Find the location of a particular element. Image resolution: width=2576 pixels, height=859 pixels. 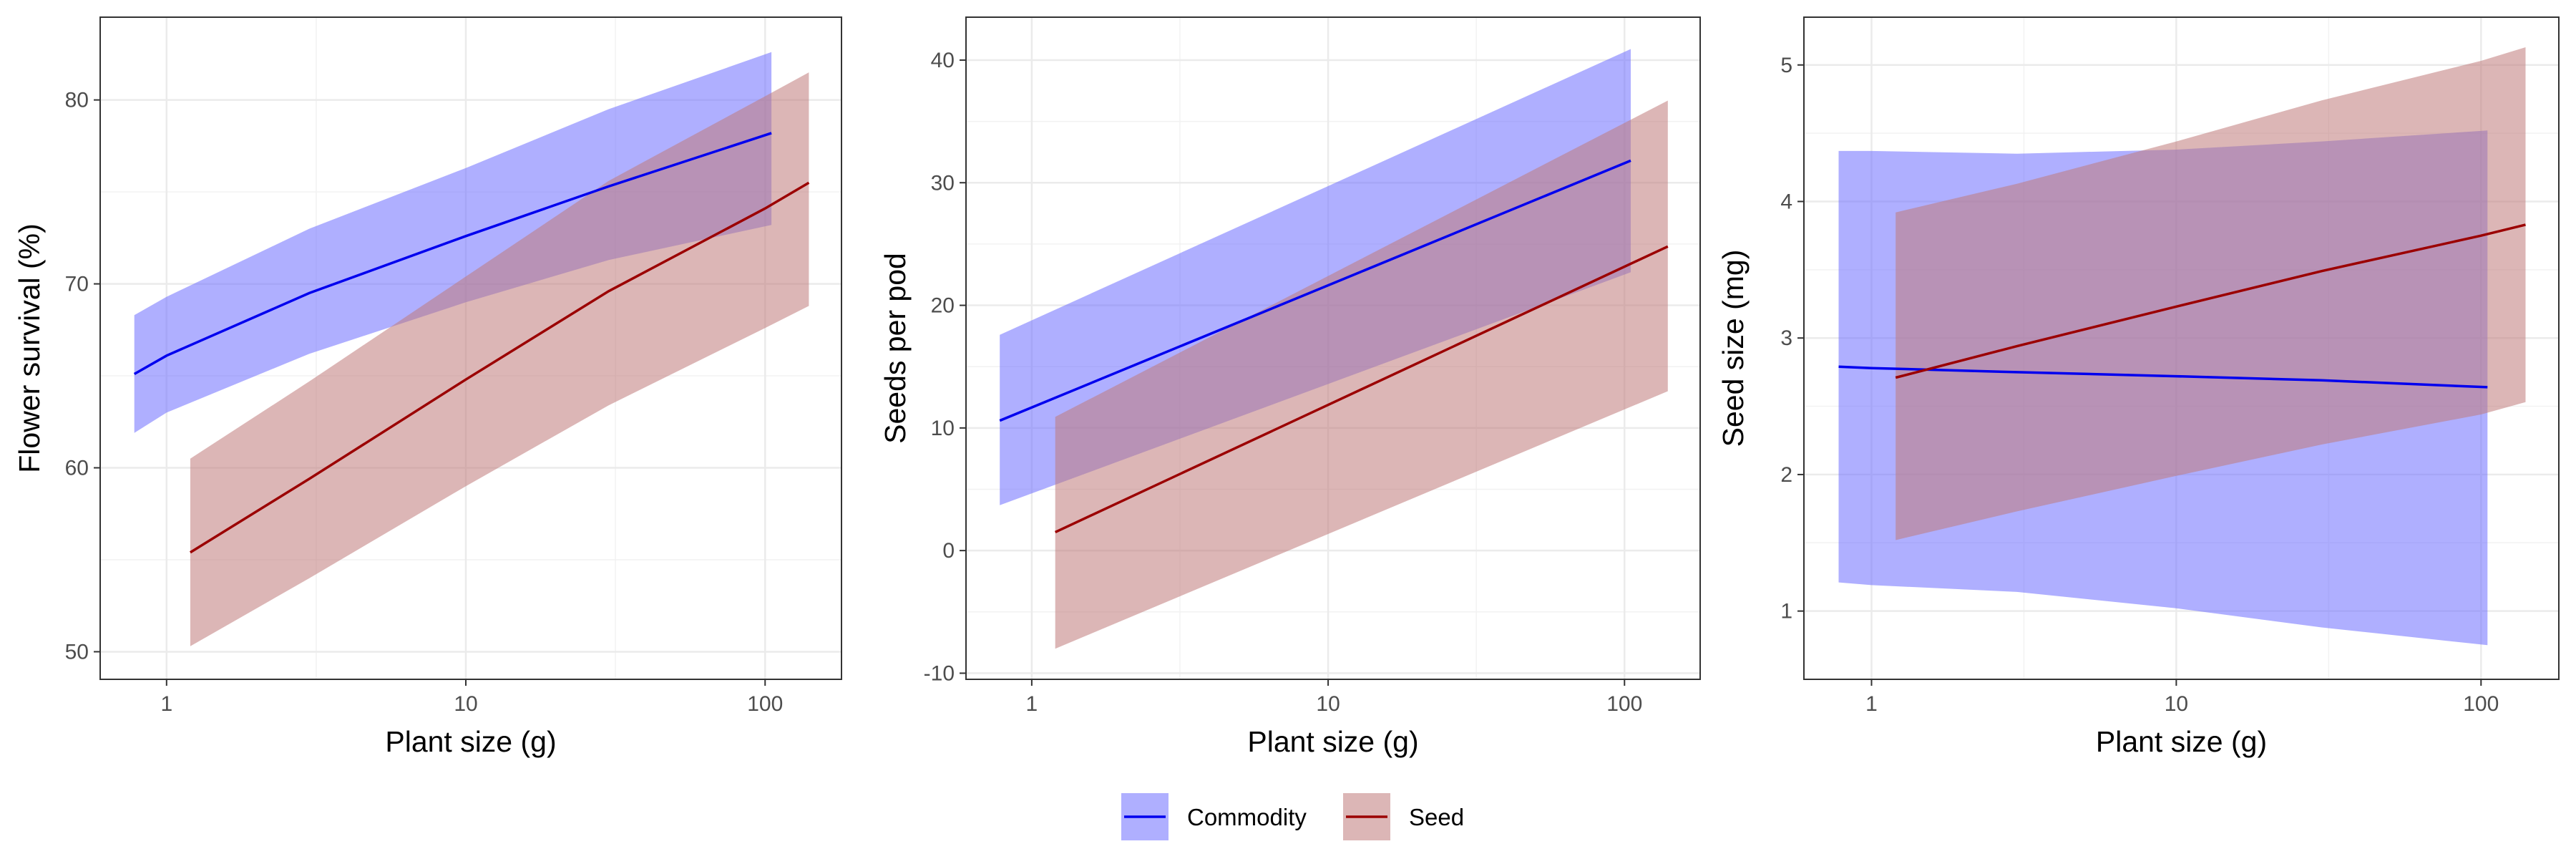

y-tick-label: 10 is located at coordinates (943, 428).